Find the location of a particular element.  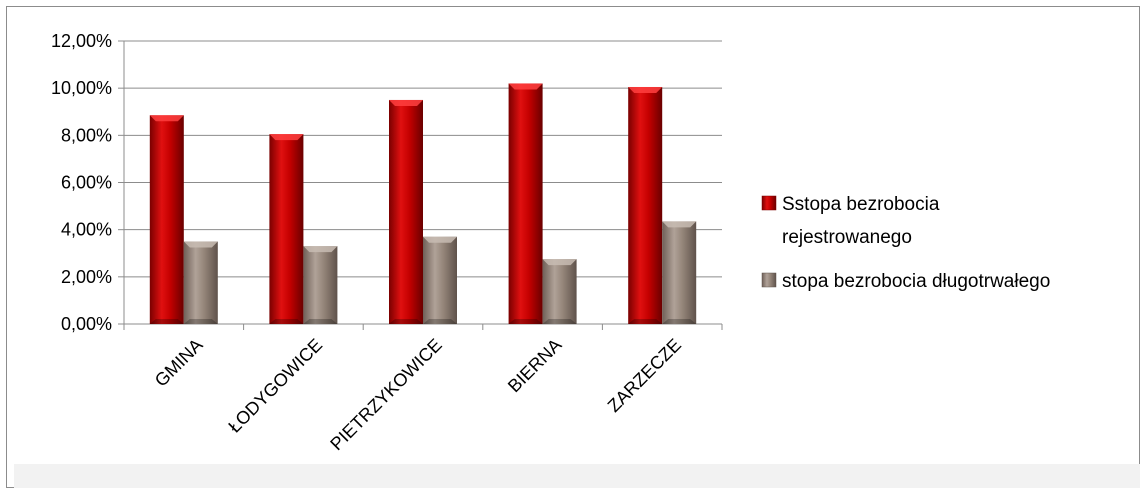

x-category-label: BIERNA is located at coordinates (535, 366).